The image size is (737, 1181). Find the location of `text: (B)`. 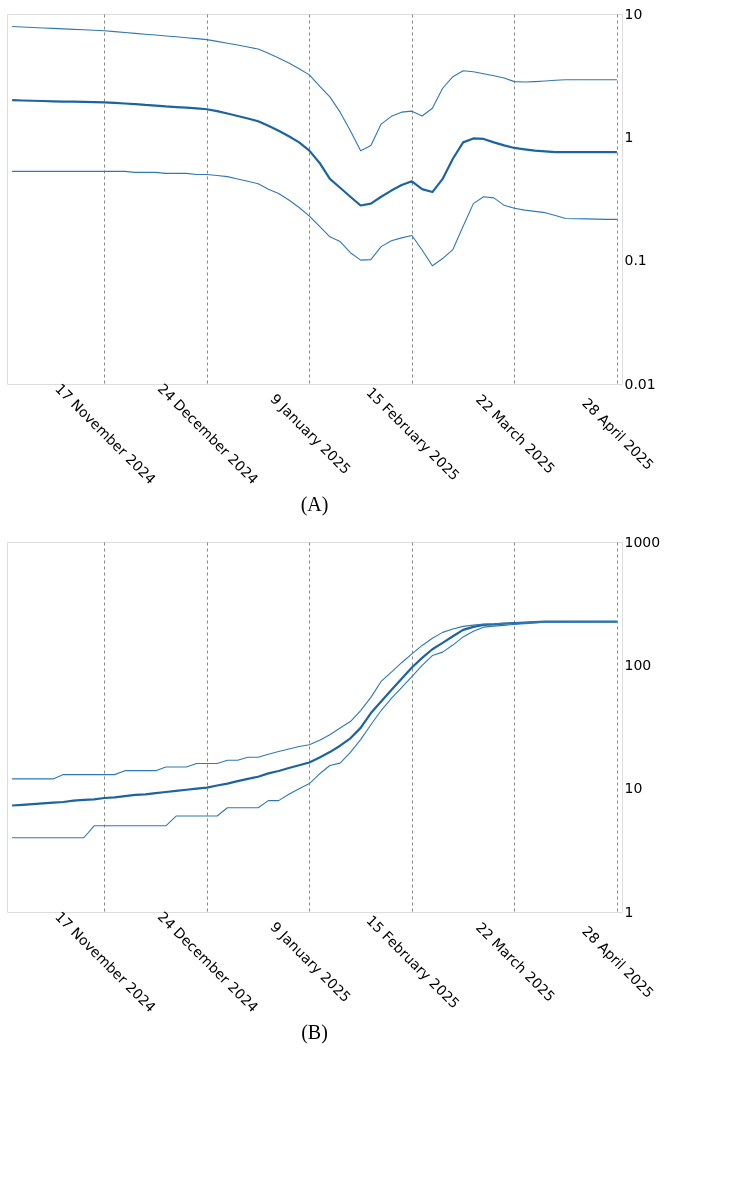

text: (B) is located at coordinates (314, 1032).